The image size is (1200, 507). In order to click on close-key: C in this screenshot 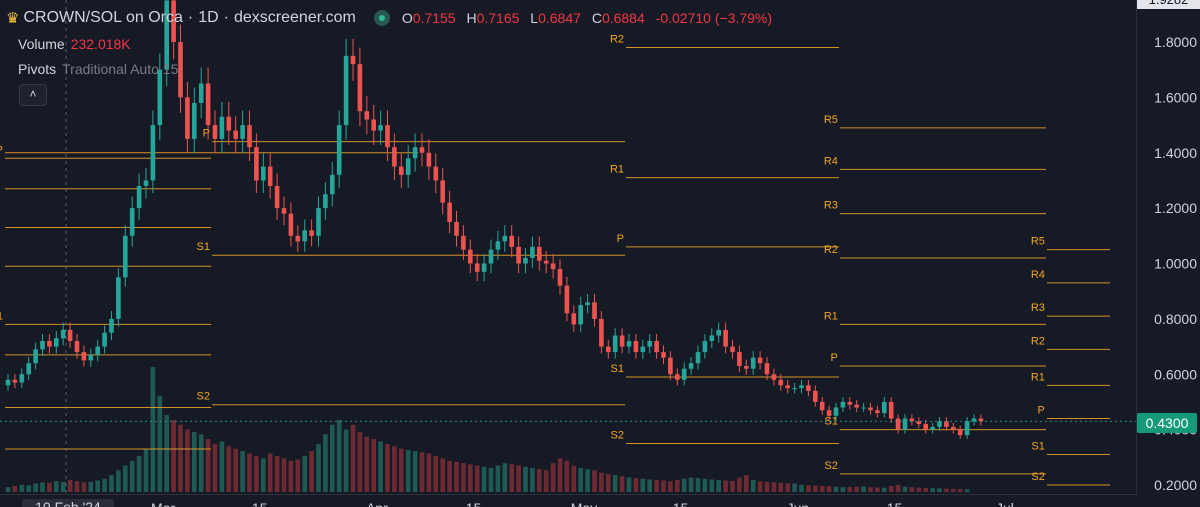, I will do `click(596, 18)`.